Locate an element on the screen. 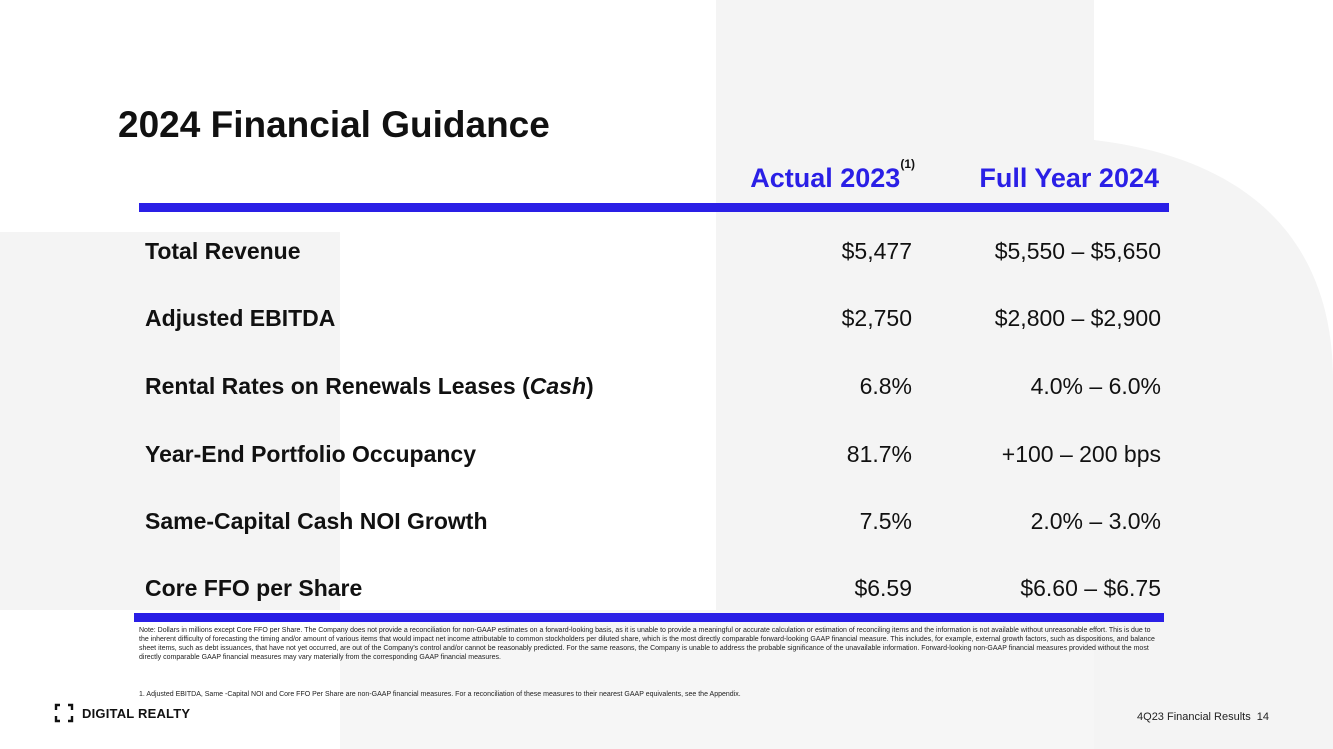 Image resolution: width=1333 pixels, height=749 pixels. table-row: Adjusted EBITDA $2,750 $2,800 – $2,900 is located at coordinates (666, 318).